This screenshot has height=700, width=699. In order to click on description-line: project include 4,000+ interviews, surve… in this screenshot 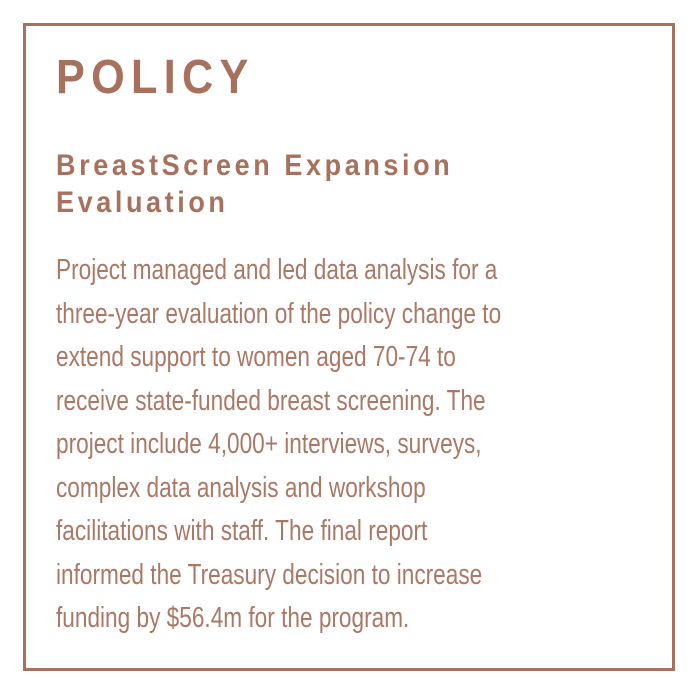, I will do `click(269, 444)`.